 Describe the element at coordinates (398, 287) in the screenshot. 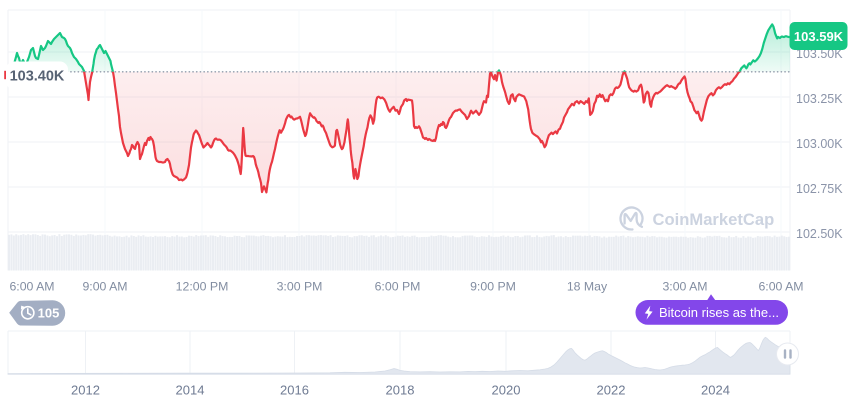

I see `svg-text: 6:00 PM` at that location.